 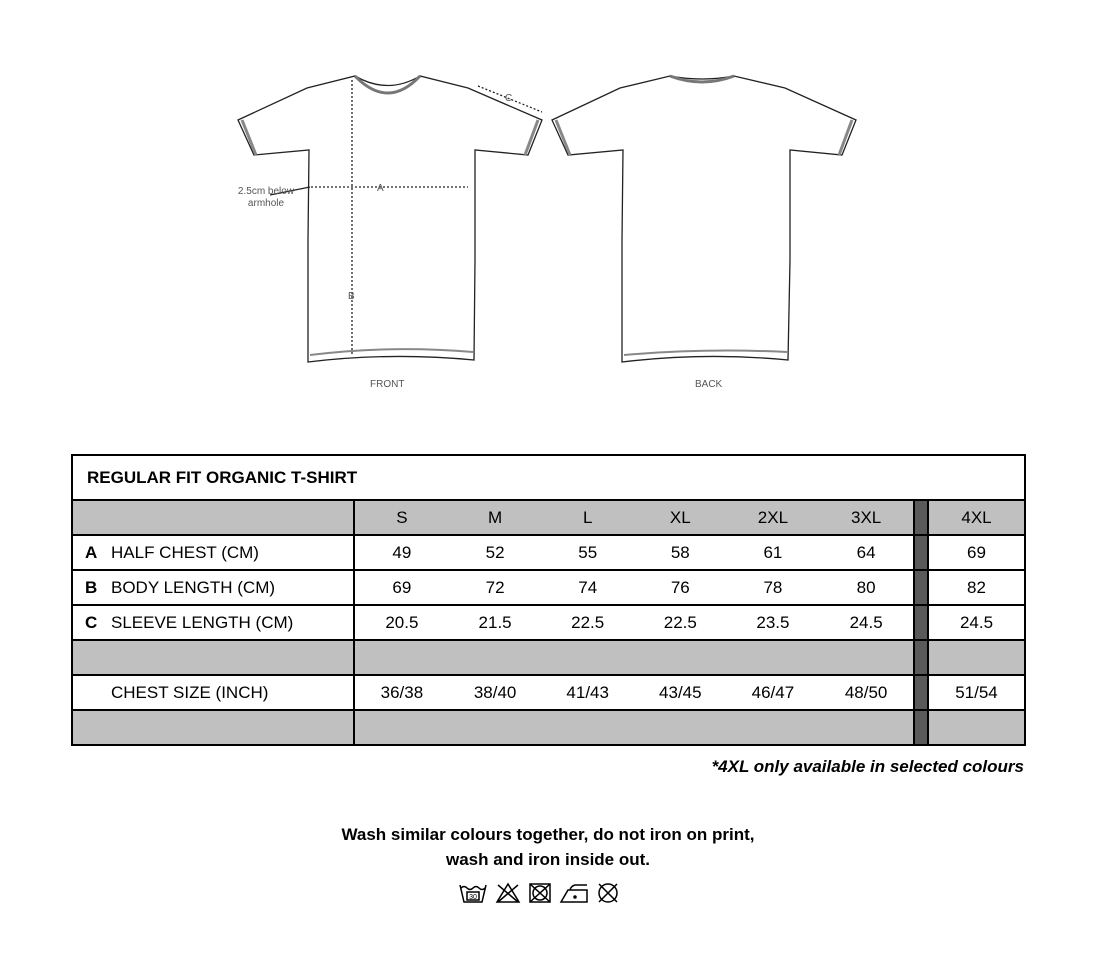 I want to click on table-cell: 76, so click(x=680, y=587).